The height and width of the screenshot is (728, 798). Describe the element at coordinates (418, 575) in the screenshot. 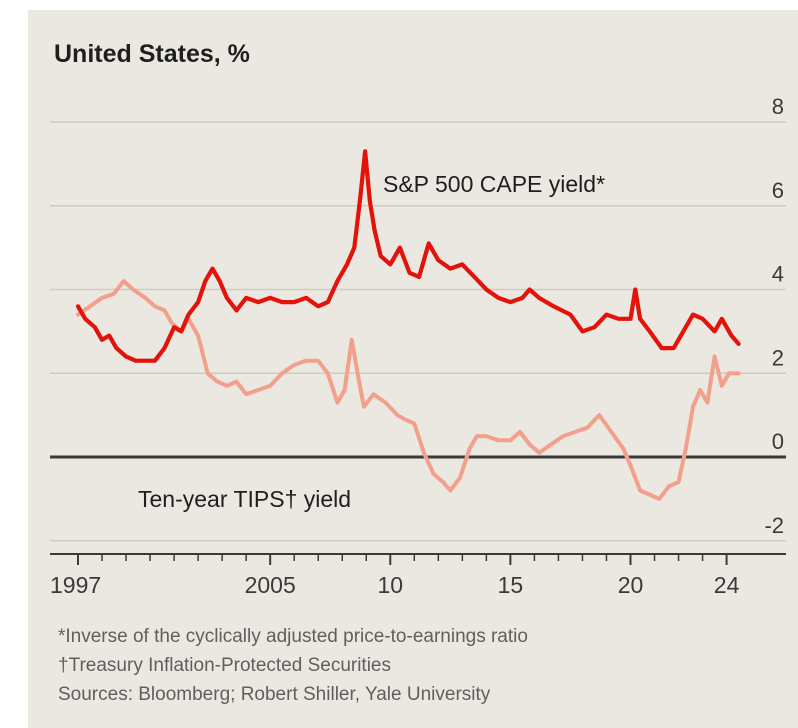

I see `x-axis: 1997 2005 10 15 20 24` at that location.